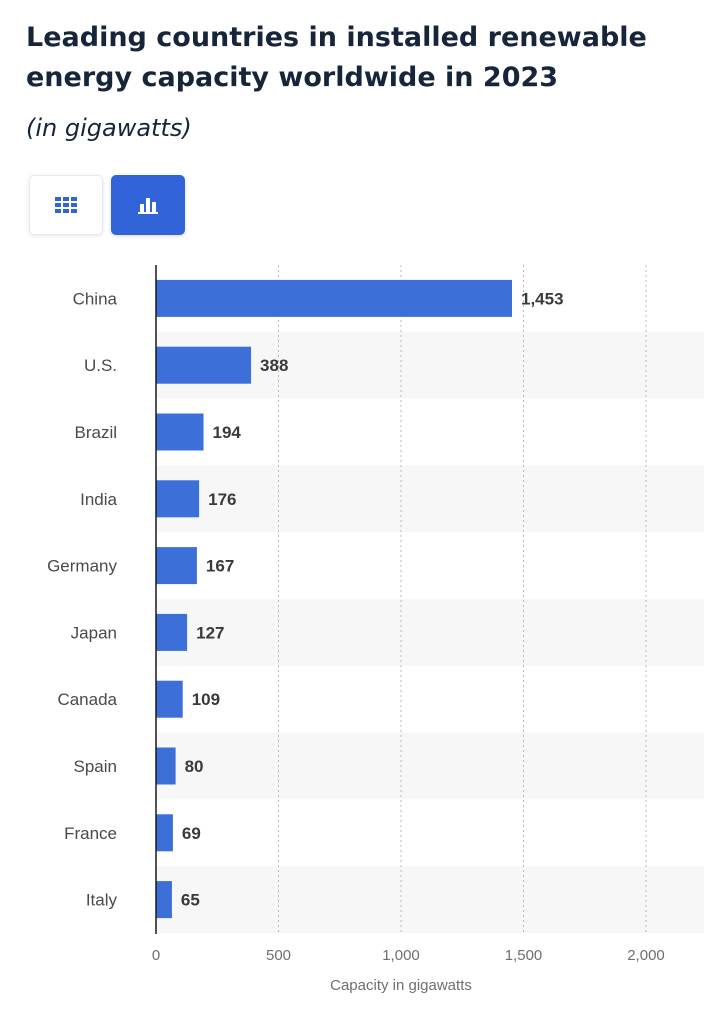 The image size is (704, 1029). What do you see at coordinates (100, 365) in the screenshot?
I see `category-label: U.S.` at bounding box center [100, 365].